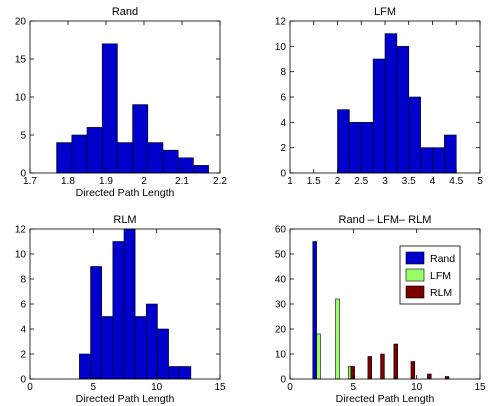 Image resolution: width=491 pixels, height=406 pixels. I want to click on x-tick-label: 4.5, so click(456, 181).